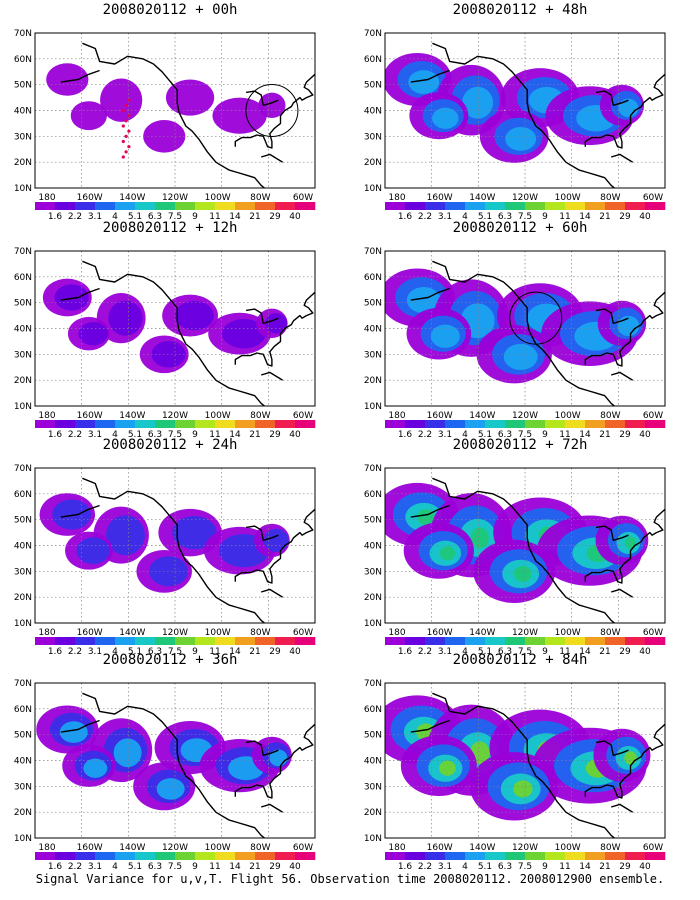 The height and width of the screenshot is (900, 700). Describe the element at coordinates (373, 60) in the screenshot. I see `y-tick-label: 60N` at that location.